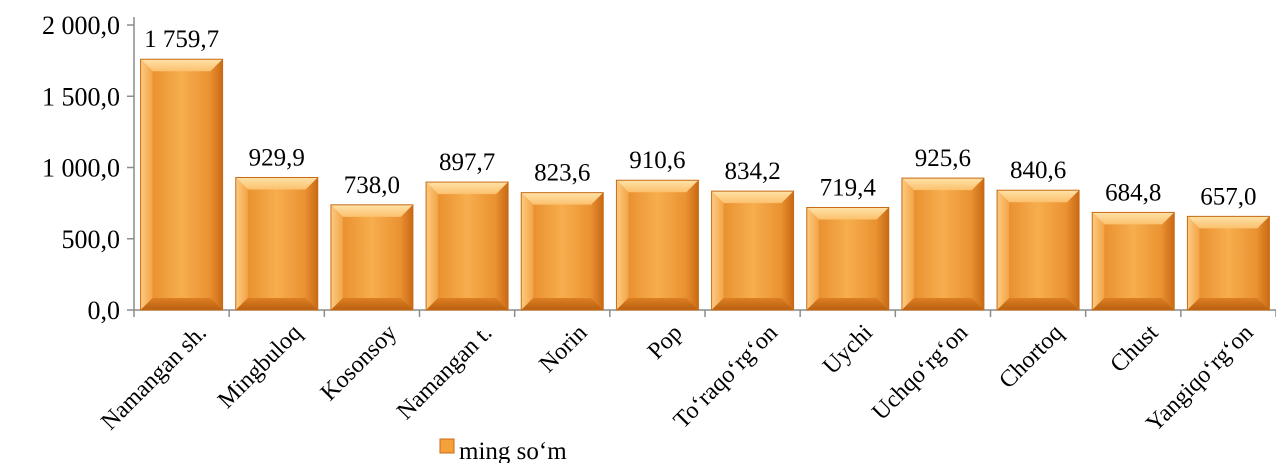 The width and height of the screenshot is (1276, 463). I want to click on y-tick-label: 1 000,0, so click(81, 168).